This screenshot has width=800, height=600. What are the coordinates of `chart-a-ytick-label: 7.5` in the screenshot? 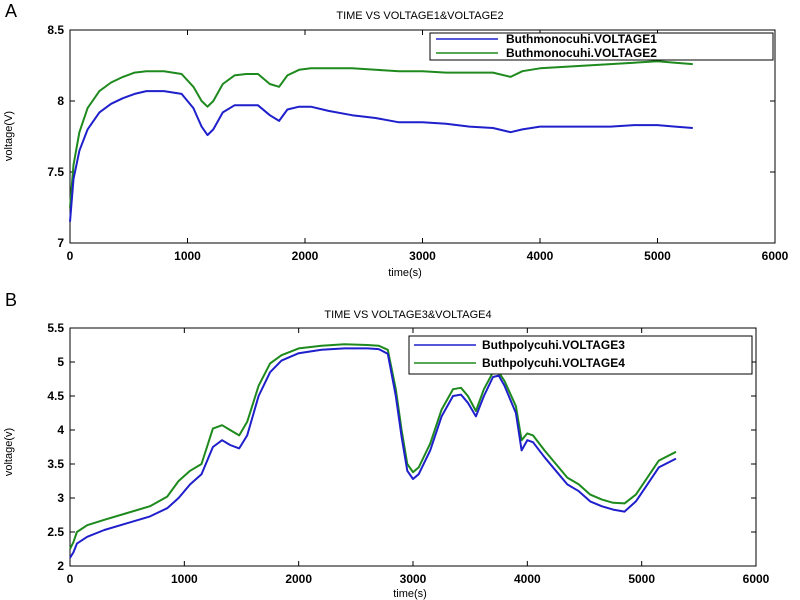 It's located at (55, 172).